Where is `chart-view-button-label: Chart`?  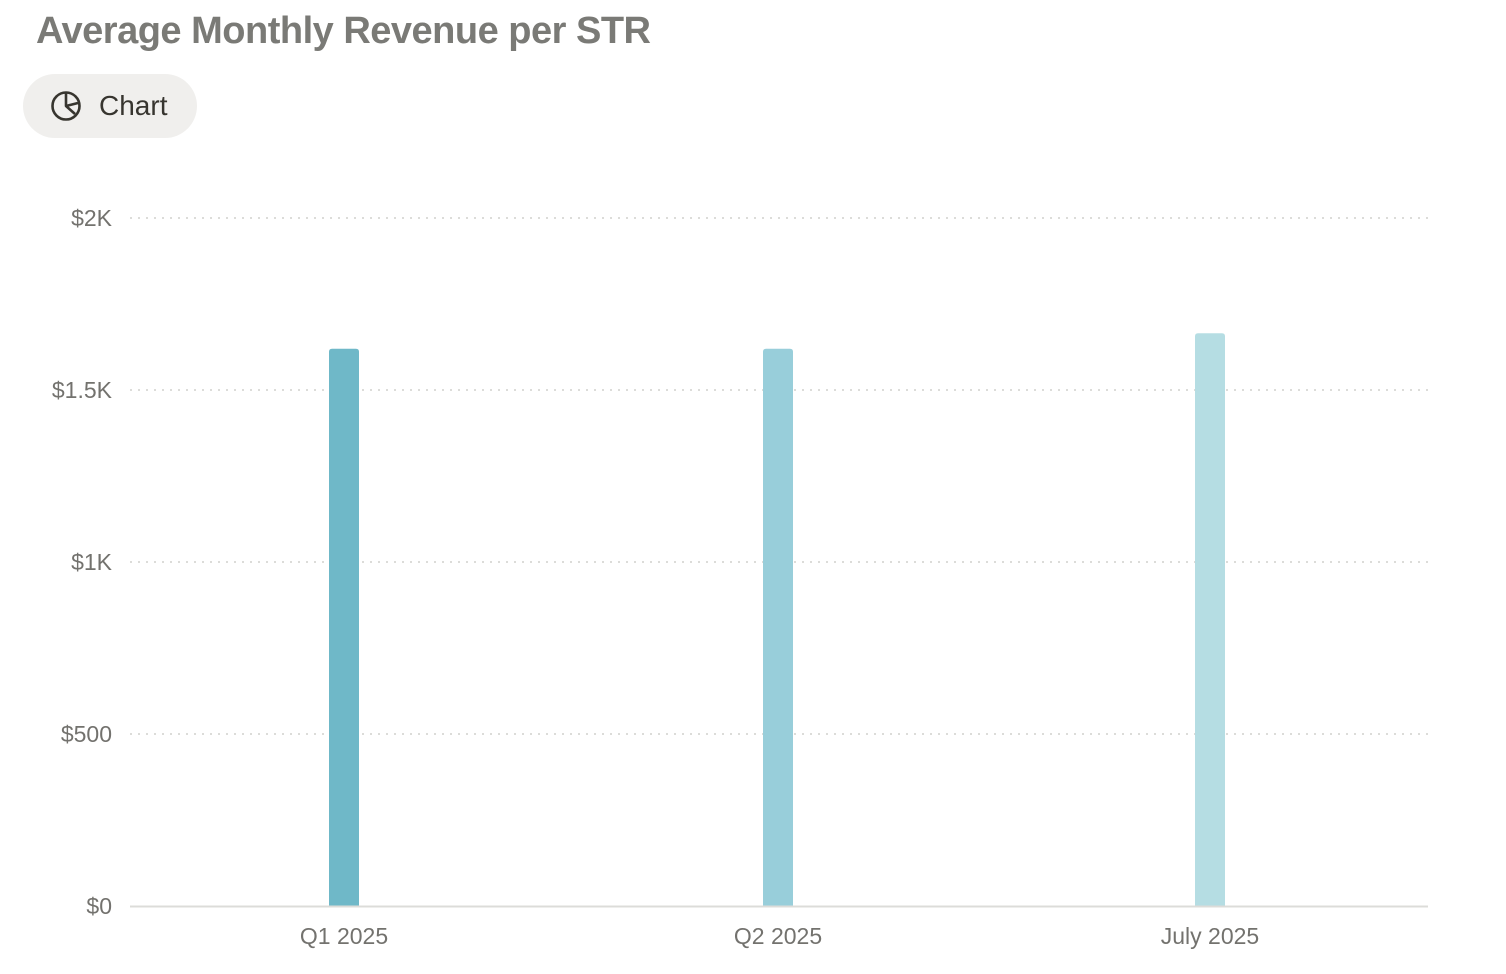 chart-view-button-label: Chart is located at coordinates (133, 105).